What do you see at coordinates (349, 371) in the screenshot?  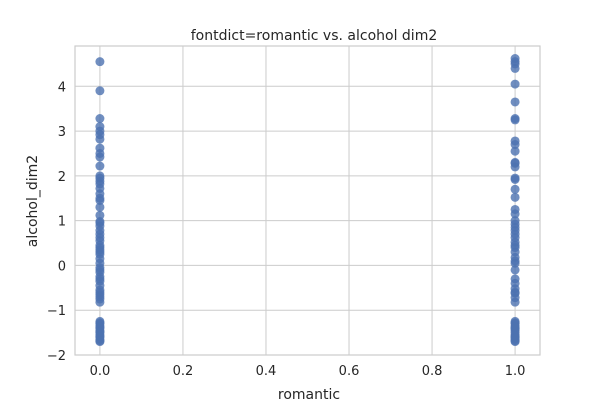 I see `x-tick-label: 0.6` at bounding box center [349, 371].